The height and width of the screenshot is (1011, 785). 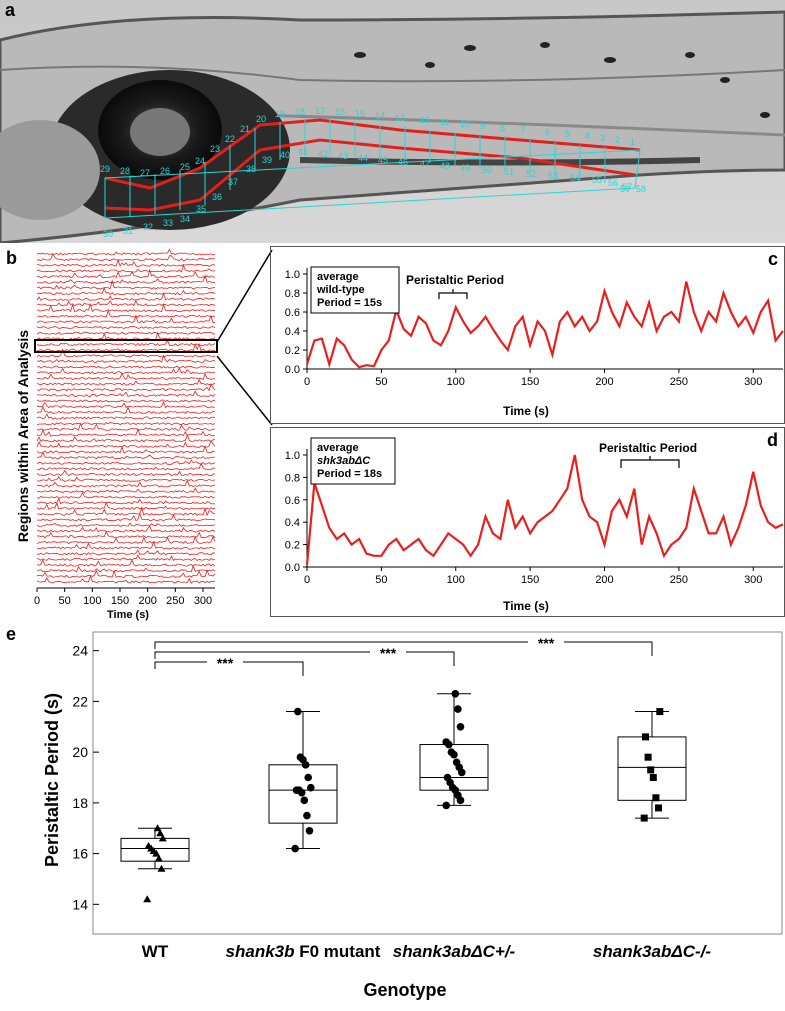 I want to click on highlighted-region-box, so click(x=126, y=346).